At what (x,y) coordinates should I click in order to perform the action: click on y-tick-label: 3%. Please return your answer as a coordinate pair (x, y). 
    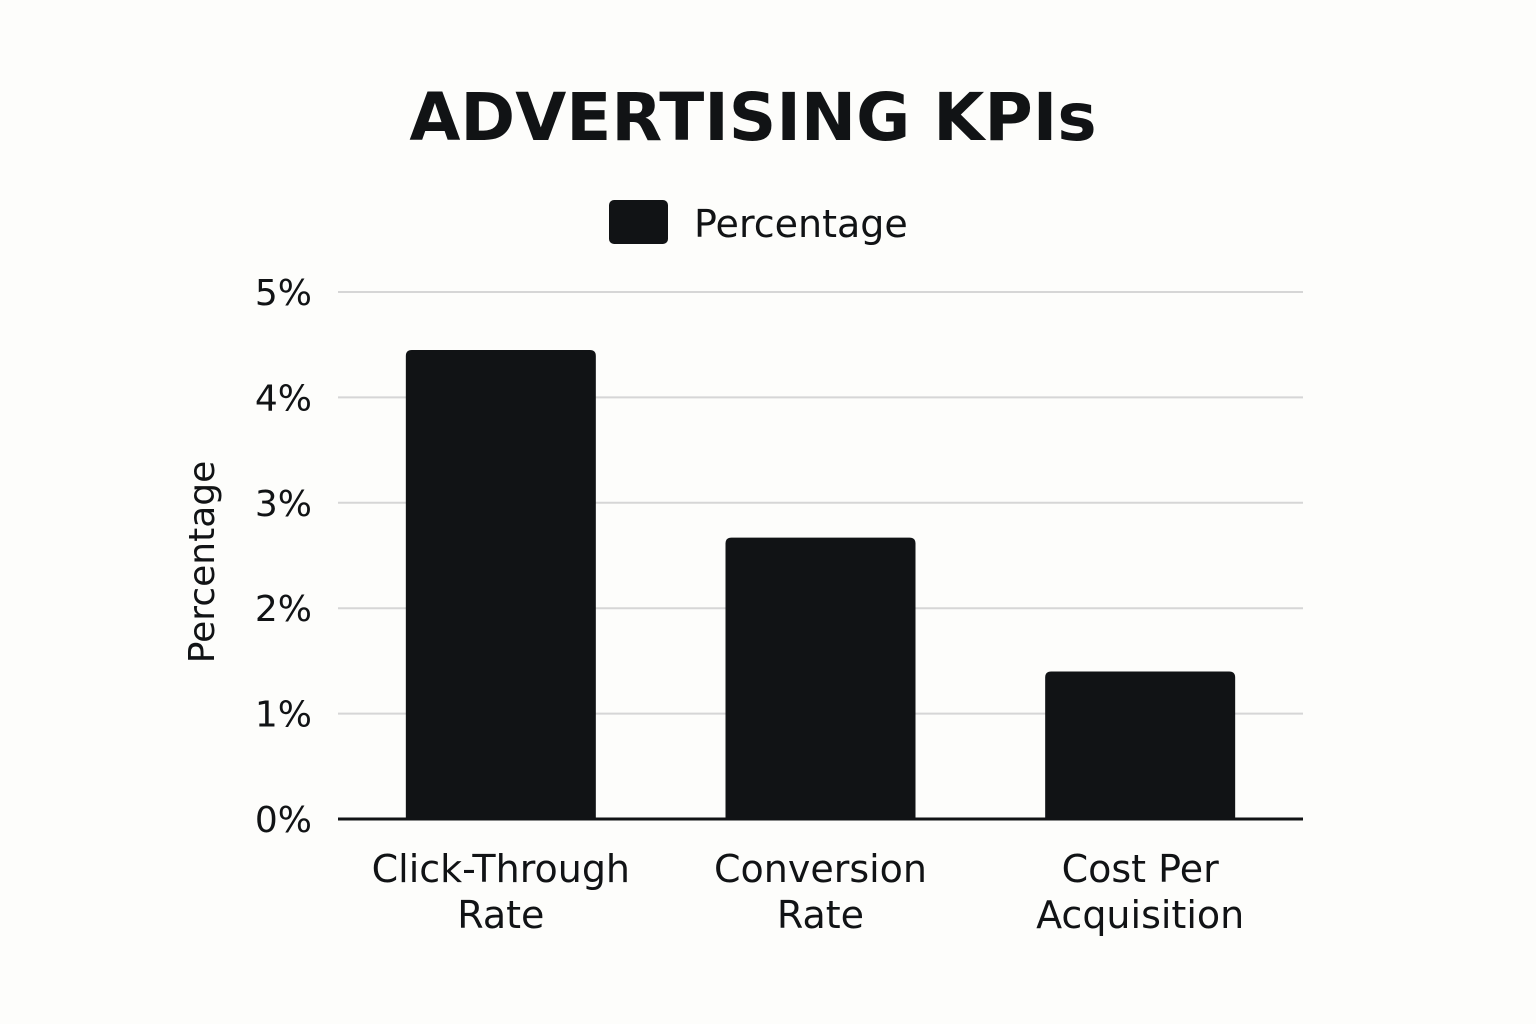
    Looking at the image, I should click on (283, 504).